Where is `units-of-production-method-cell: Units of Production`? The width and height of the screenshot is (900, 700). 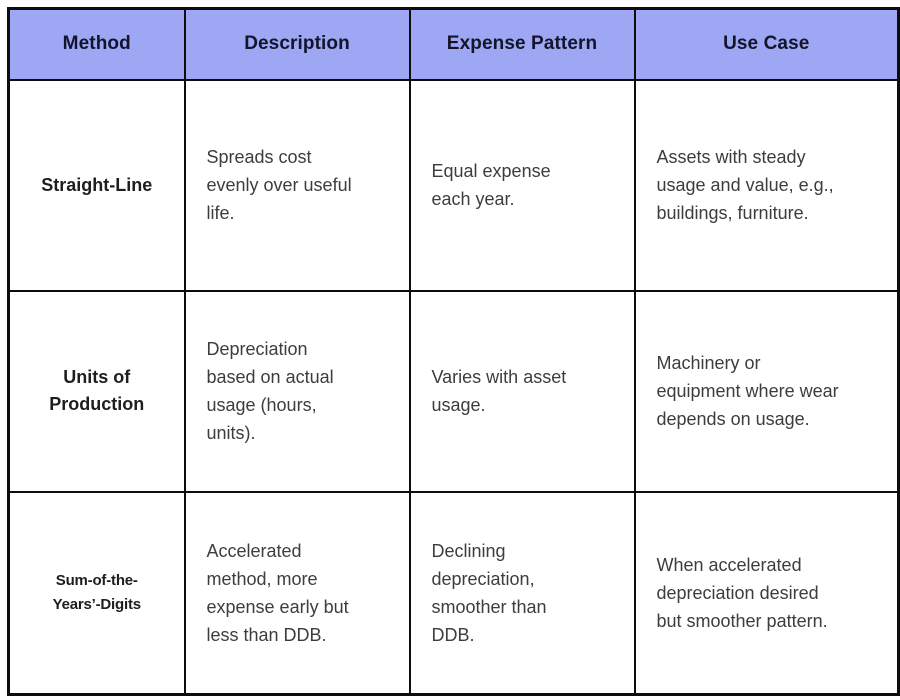 units-of-production-method-cell: Units of Production is located at coordinates (96, 391).